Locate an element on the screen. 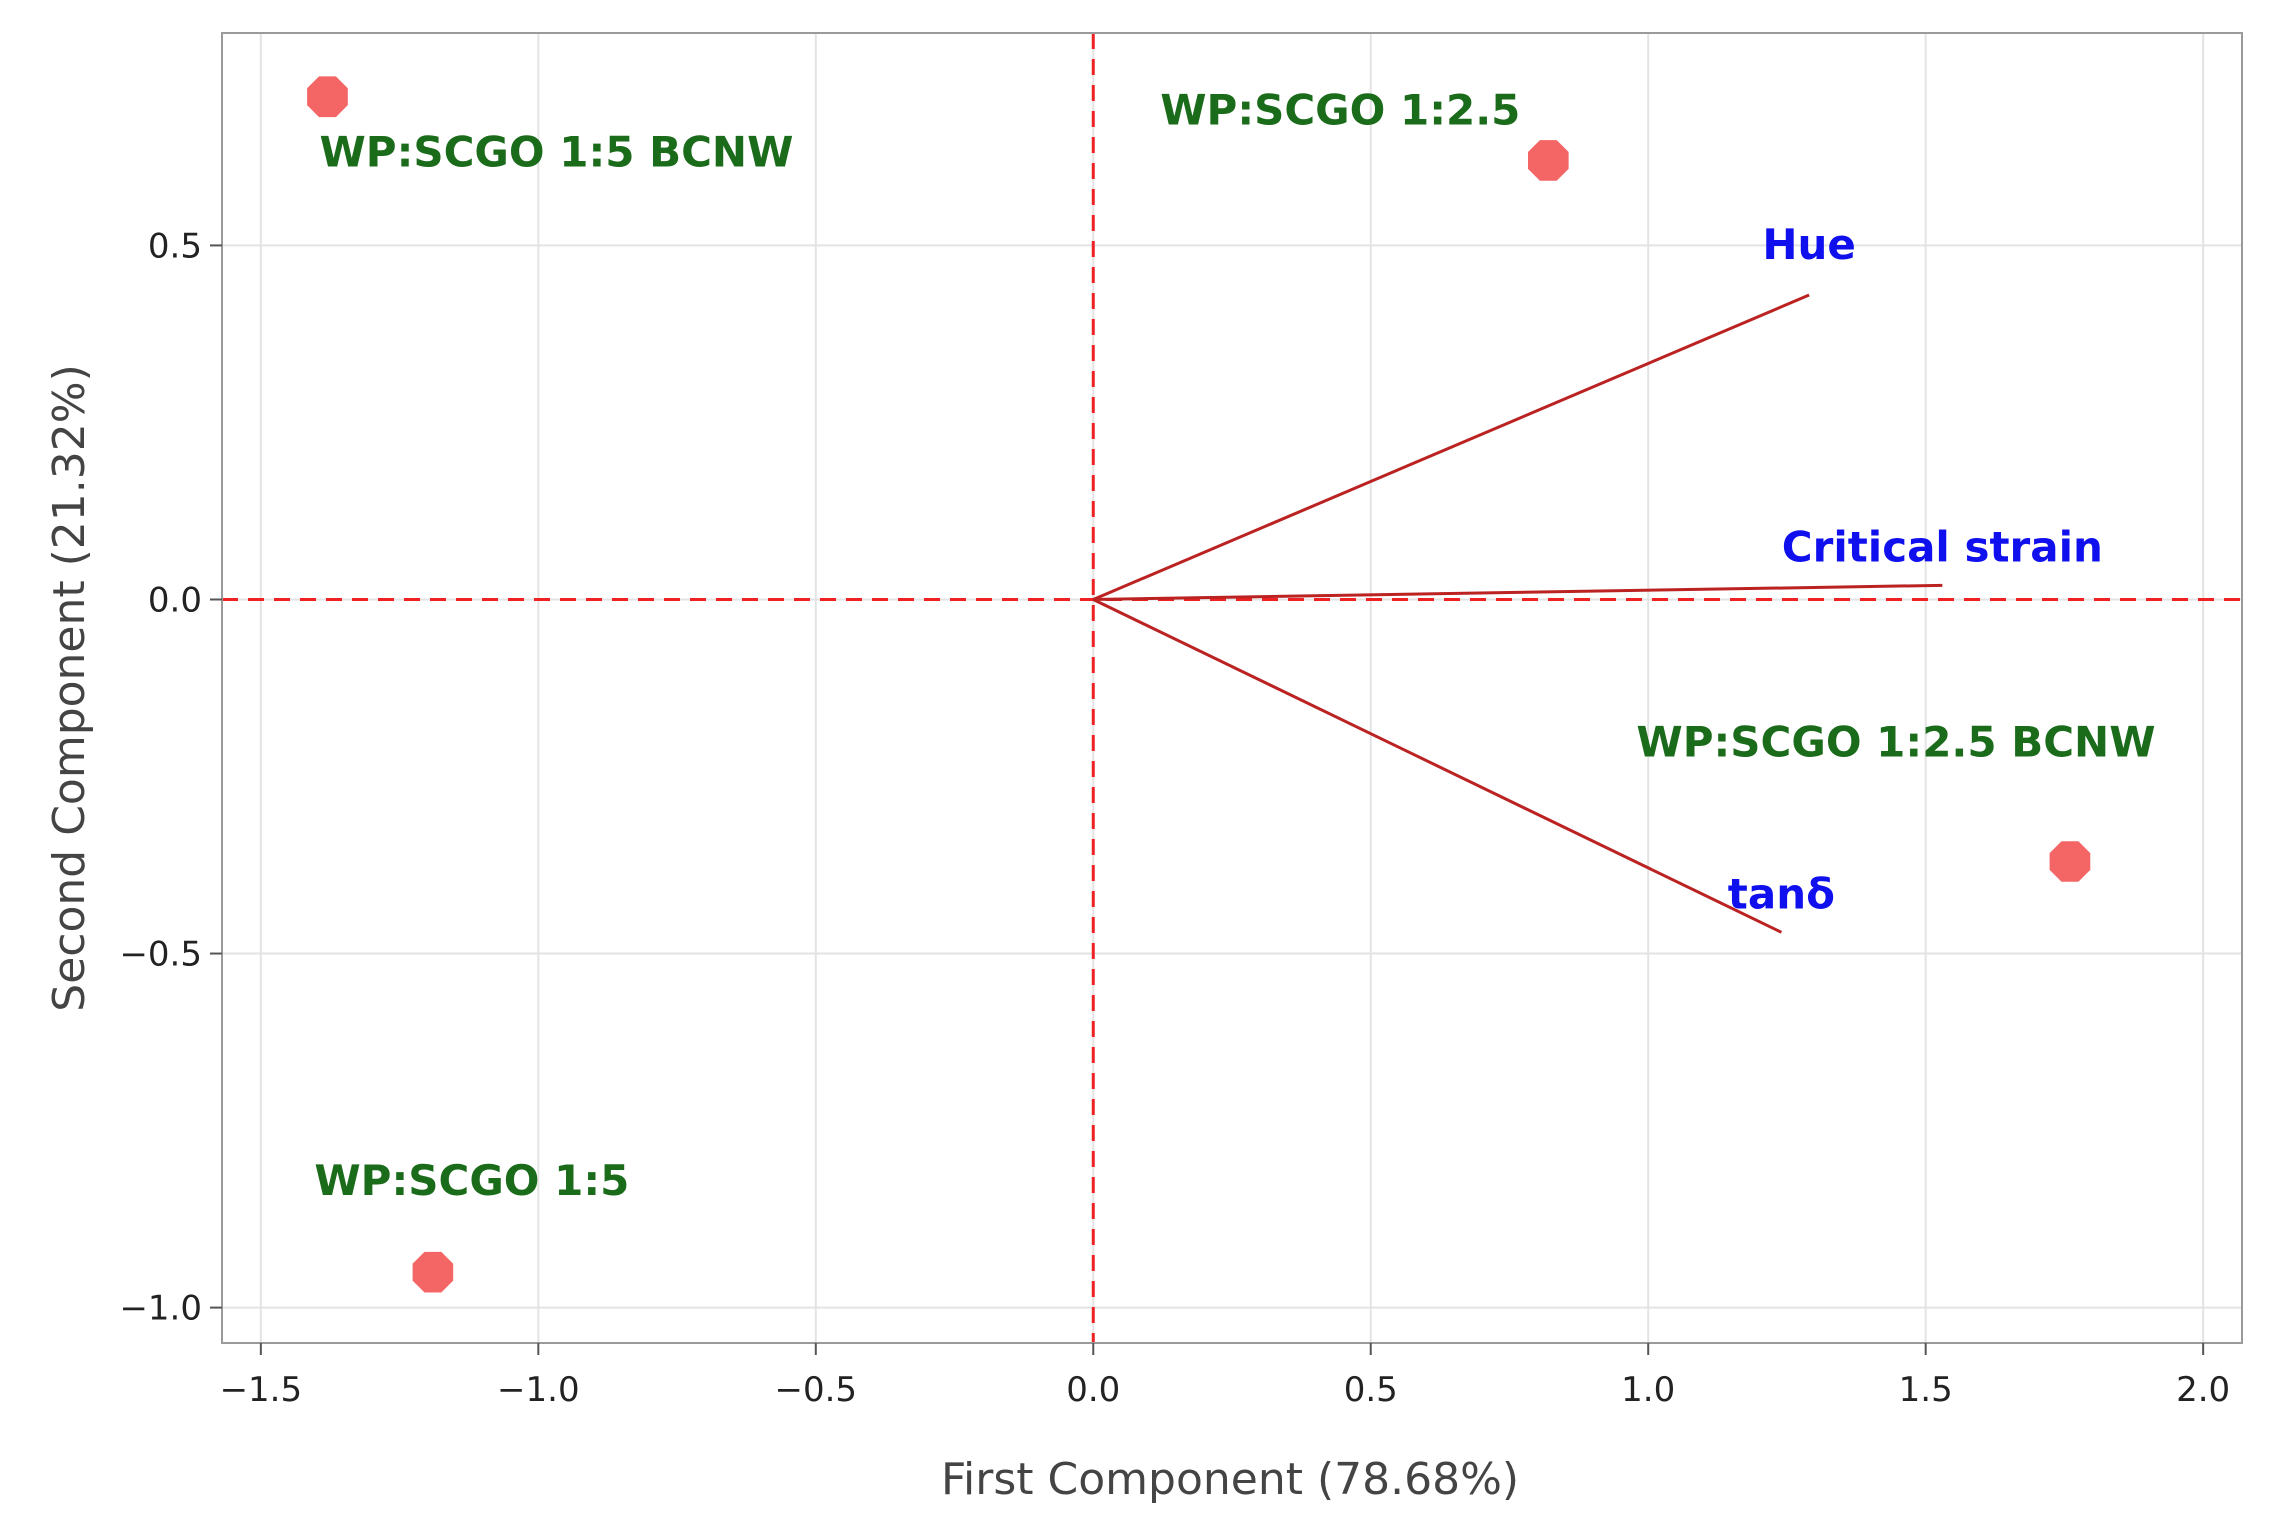 The width and height of the screenshot is (2278, 1528). x-tick-label: 2.0 is located at coordinates (2203, 1390).